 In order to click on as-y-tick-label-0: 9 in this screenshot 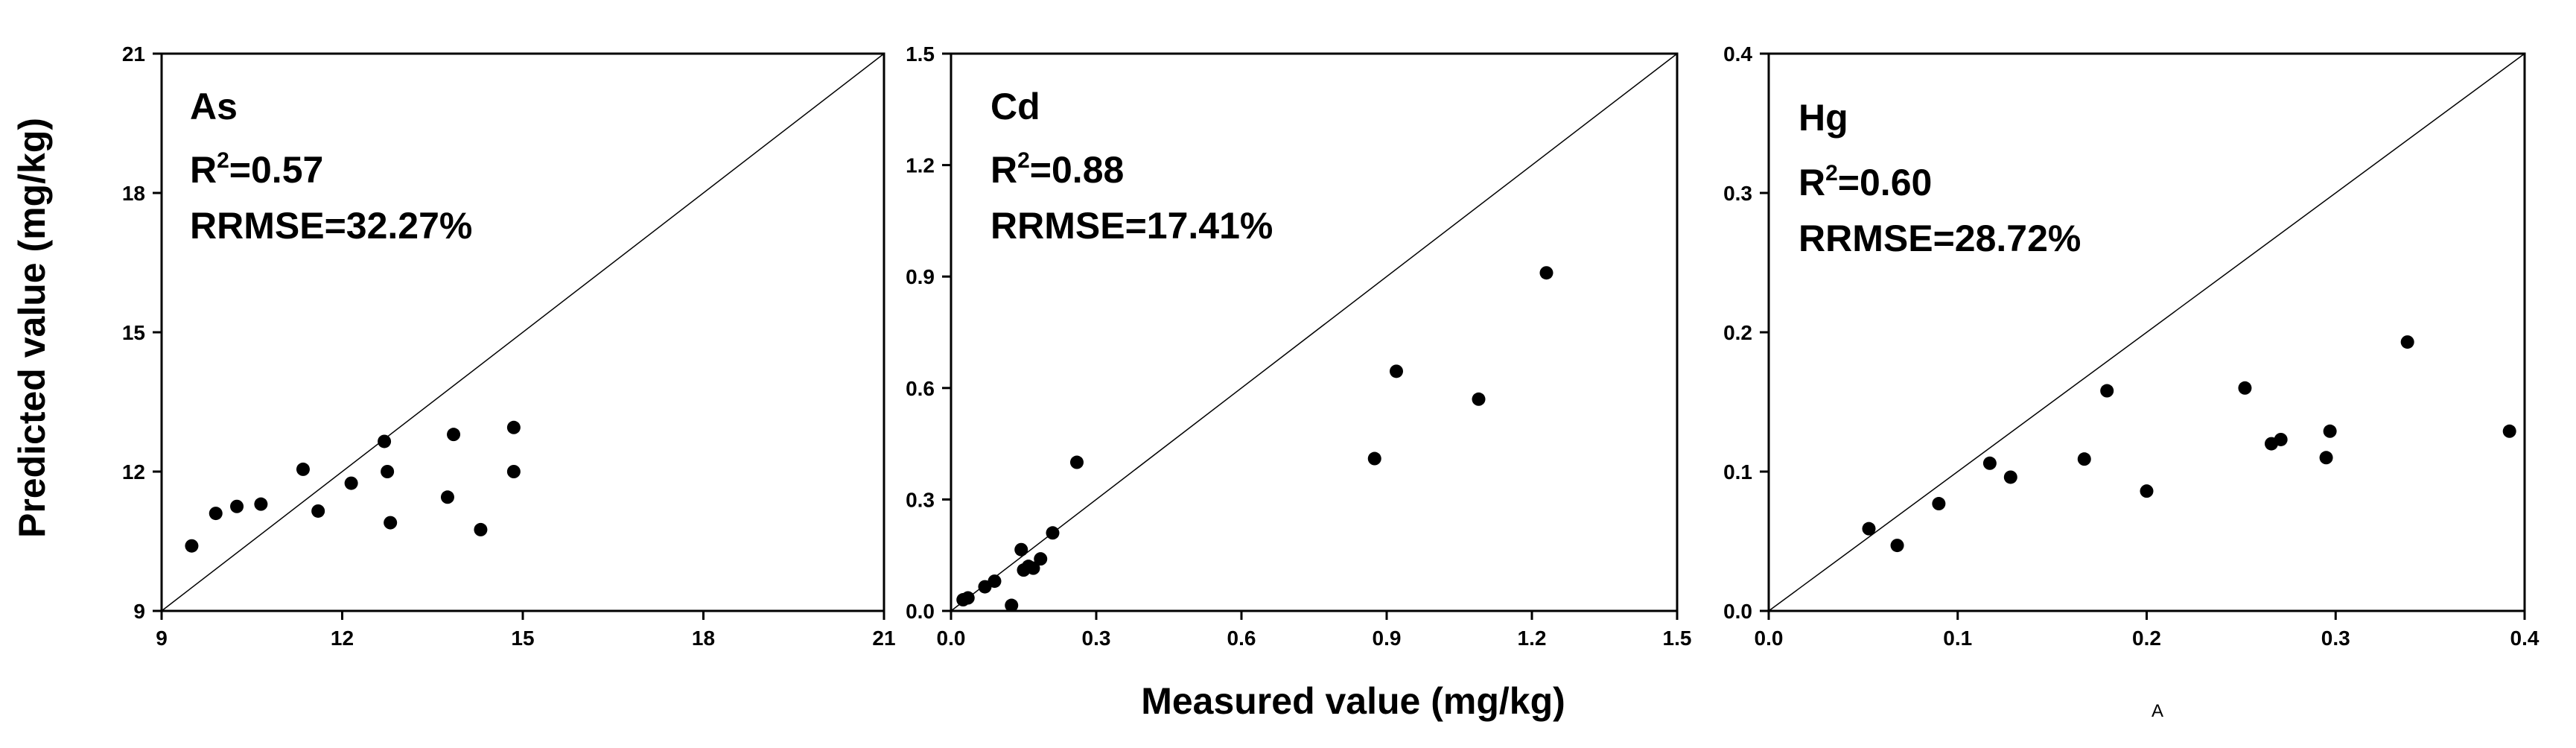, I will do `click(139, 611)`.